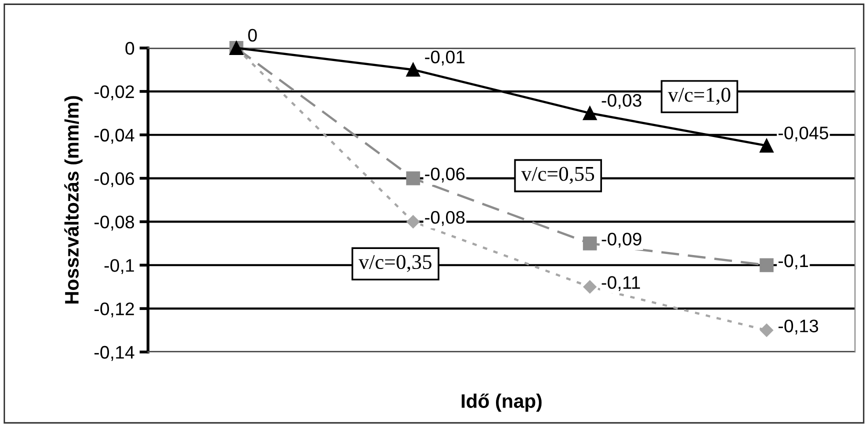 The height and width of the screenshot is (425, 868). I want to click on data-label: -0,11, so click(621, 284).